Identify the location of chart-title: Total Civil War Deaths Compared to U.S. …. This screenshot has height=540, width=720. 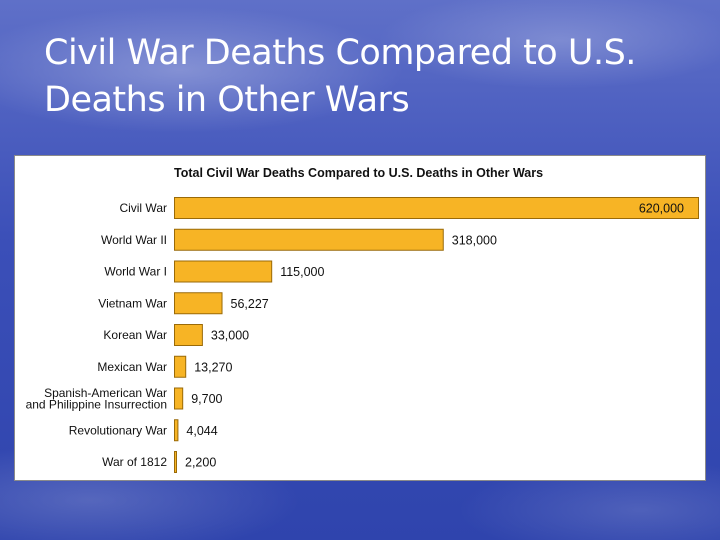
(358, 173).